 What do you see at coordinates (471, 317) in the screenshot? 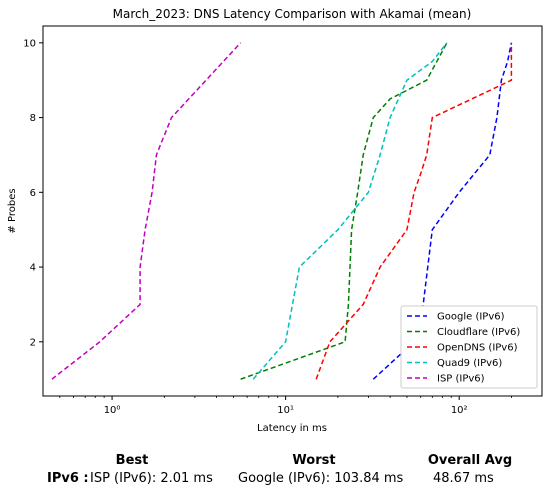
I see `legend-label: Google (IPv6)` at bounding box center [471, 317].